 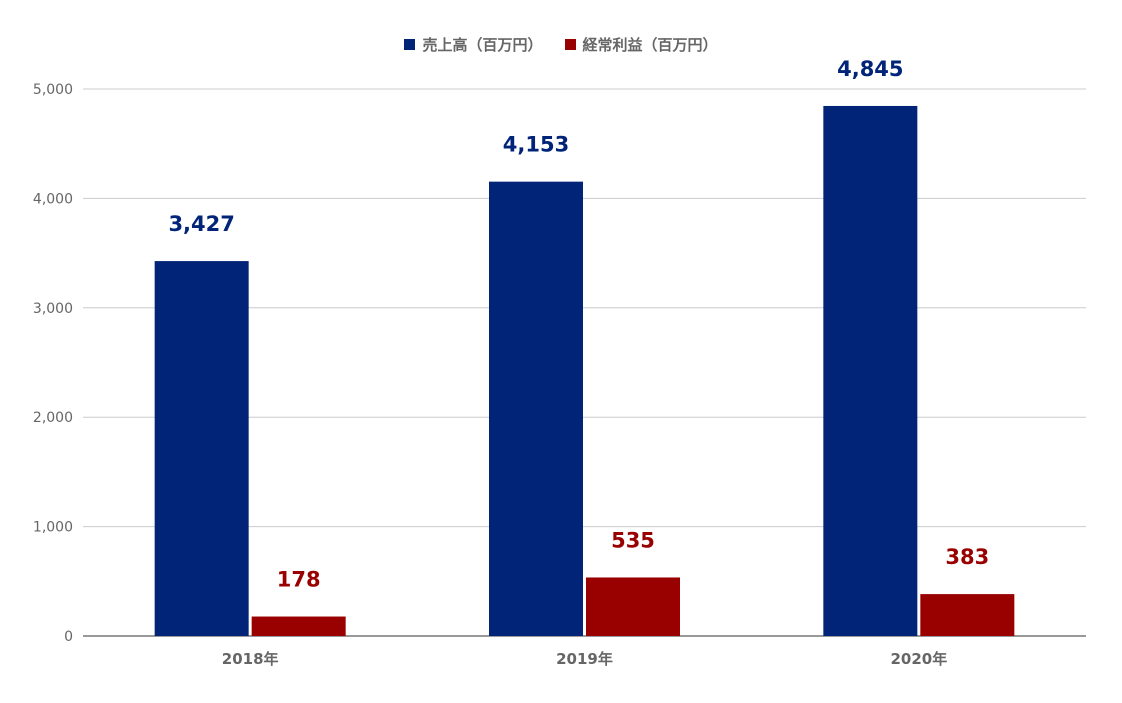 What do you see at coordinates (584, 659) in the screenshot?
I see `x-tick-label: 2019年` at bounding box center [584, 659].